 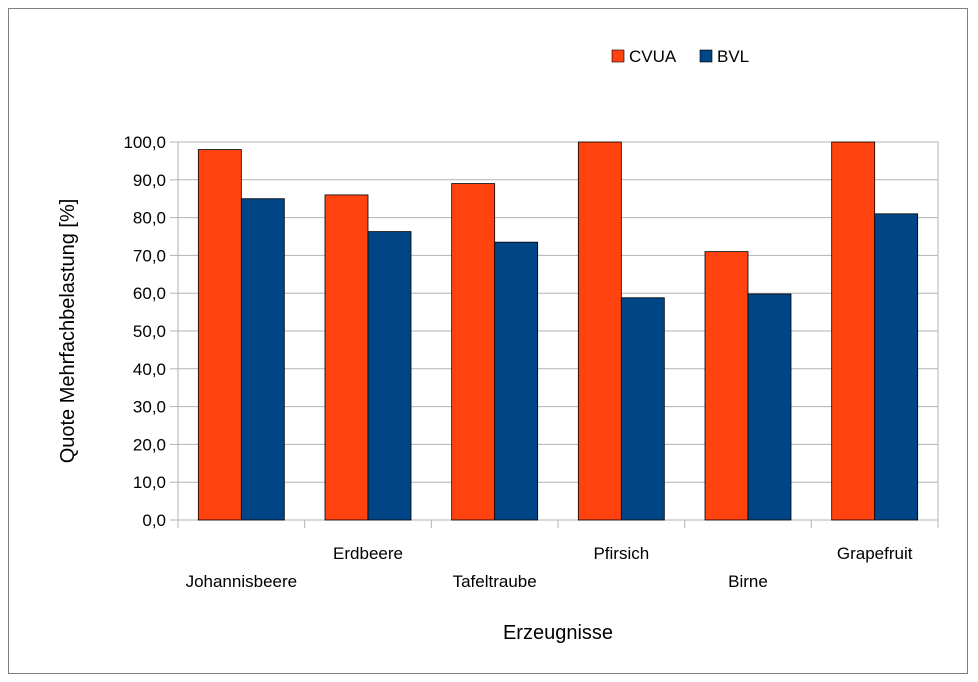 I want to click on x-tick-label: Tafeltraube, so click(x=495, y=581).